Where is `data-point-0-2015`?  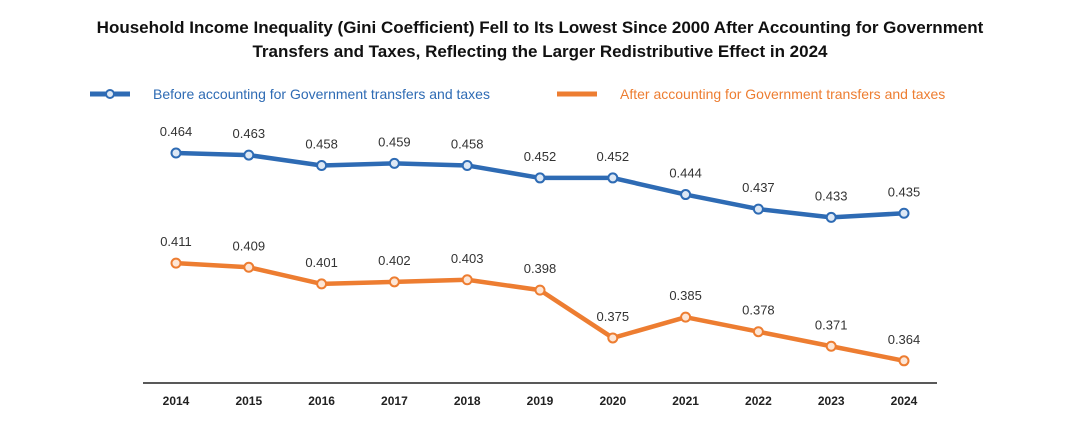
data-point-0-2015 is located at coordinates (249, 155).